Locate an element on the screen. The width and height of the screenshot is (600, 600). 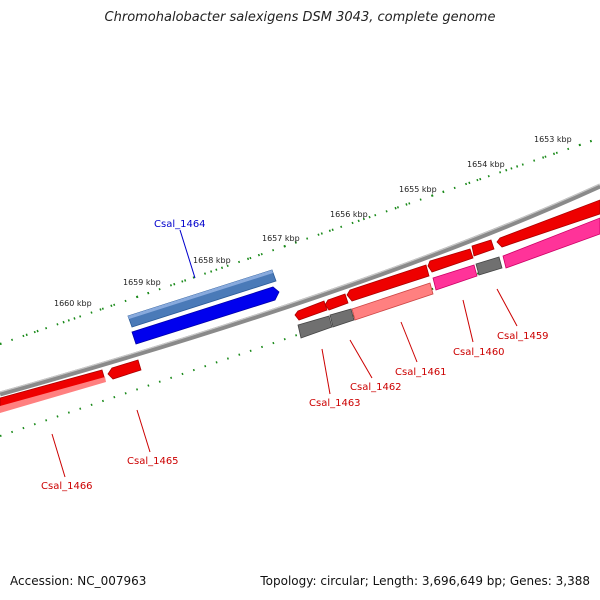
ruler-label-1657: 1657 kbp is located at coordinates (281, 238).